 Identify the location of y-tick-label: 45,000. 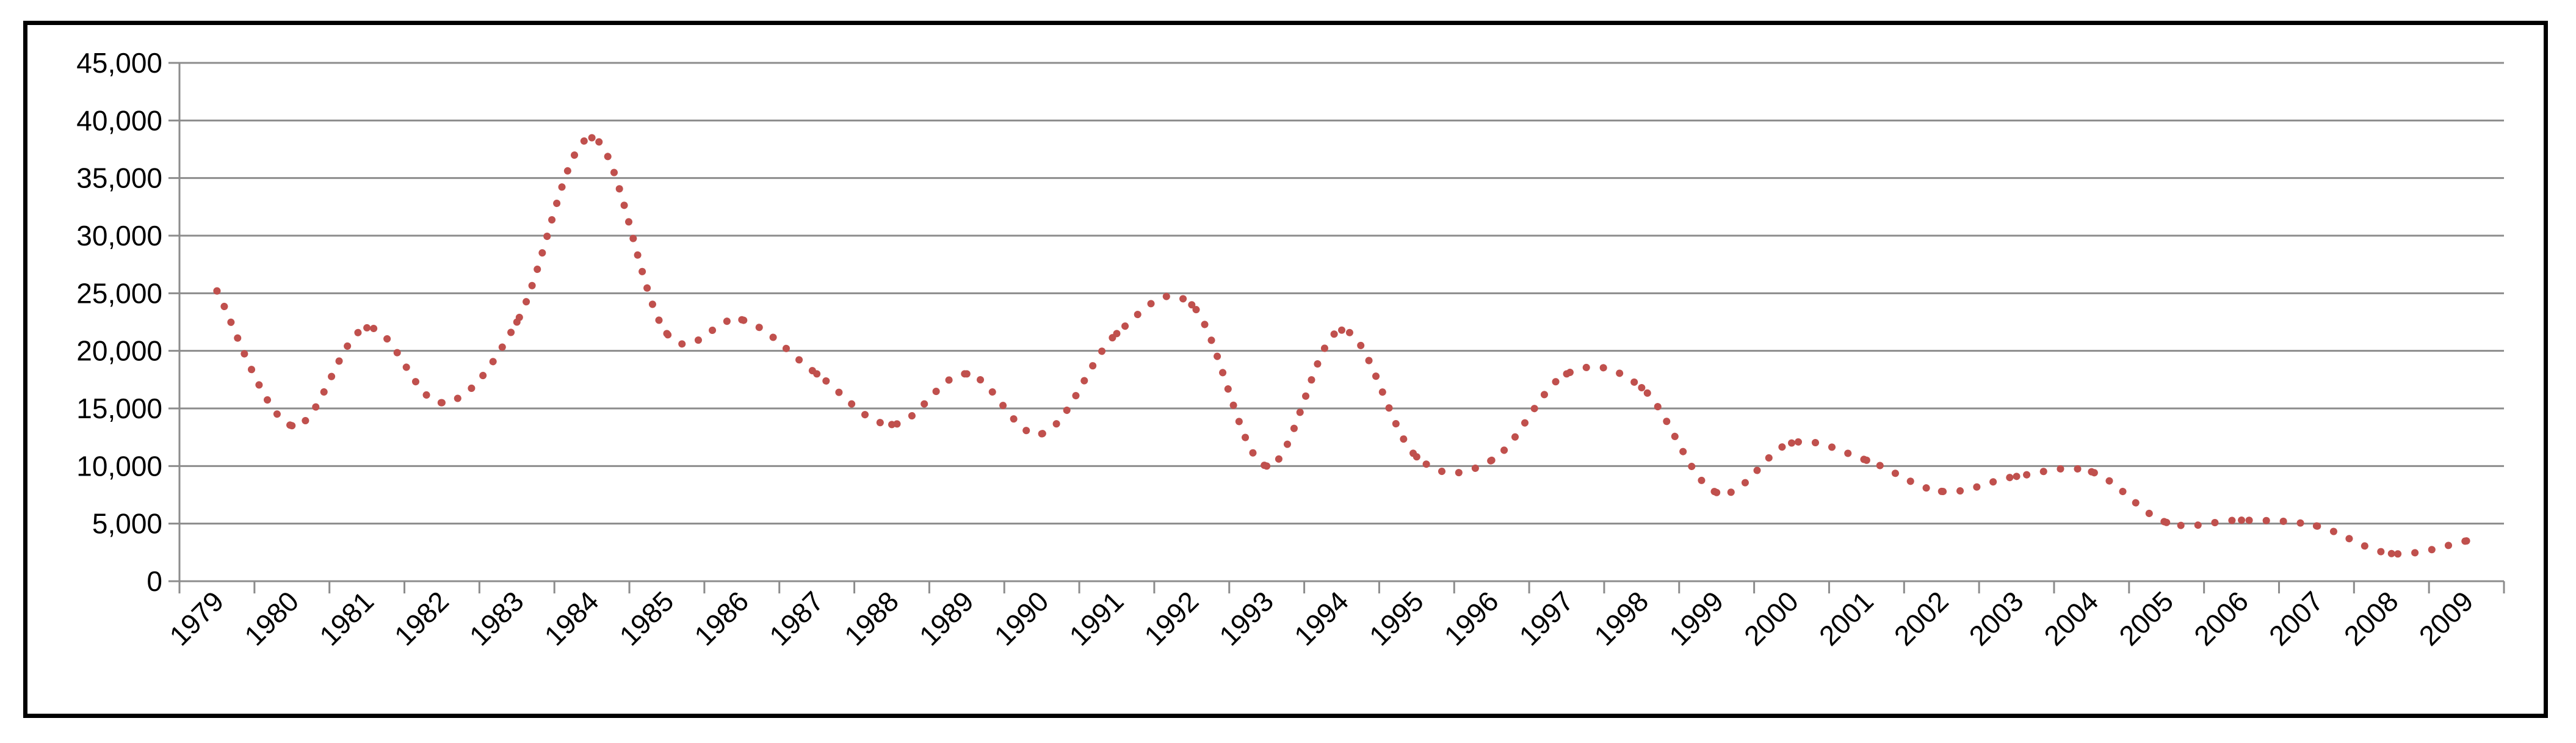
(119, 63).